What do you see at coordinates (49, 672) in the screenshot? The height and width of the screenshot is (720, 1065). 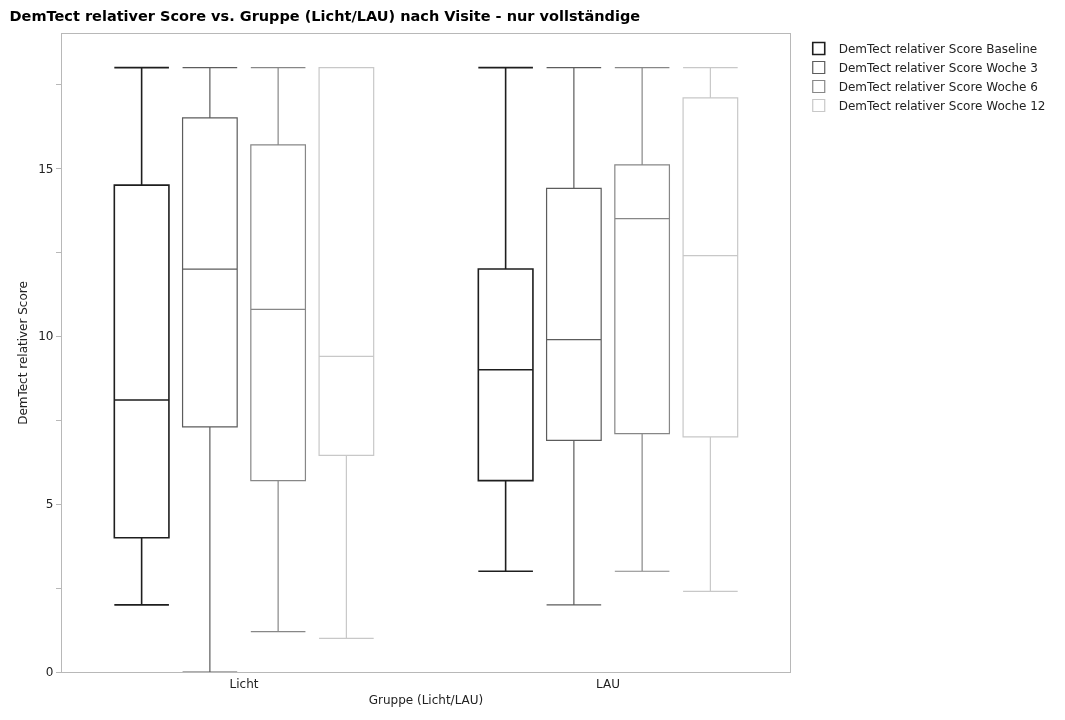 I see `y-tick-label: 0` at bounding box center [49, 672].